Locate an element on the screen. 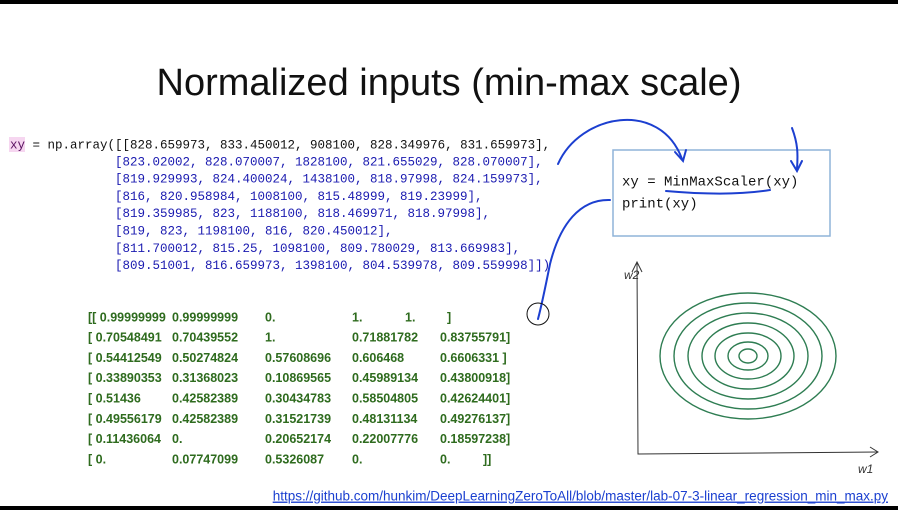 This screenshot has height=510, width=898. output-cell: [ 0.54412549 is located at coordinates (125, 358).